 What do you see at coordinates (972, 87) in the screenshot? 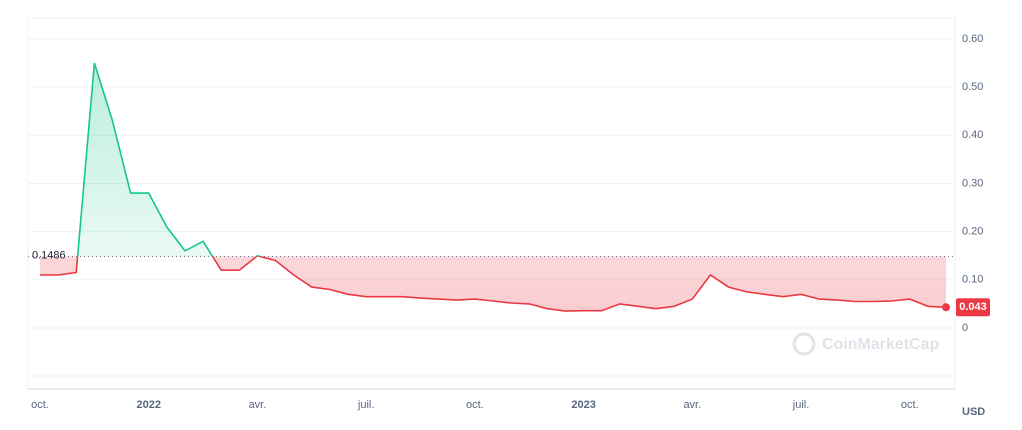
I see `y-tick-label: 0.50` at bounding box center [972, 87].